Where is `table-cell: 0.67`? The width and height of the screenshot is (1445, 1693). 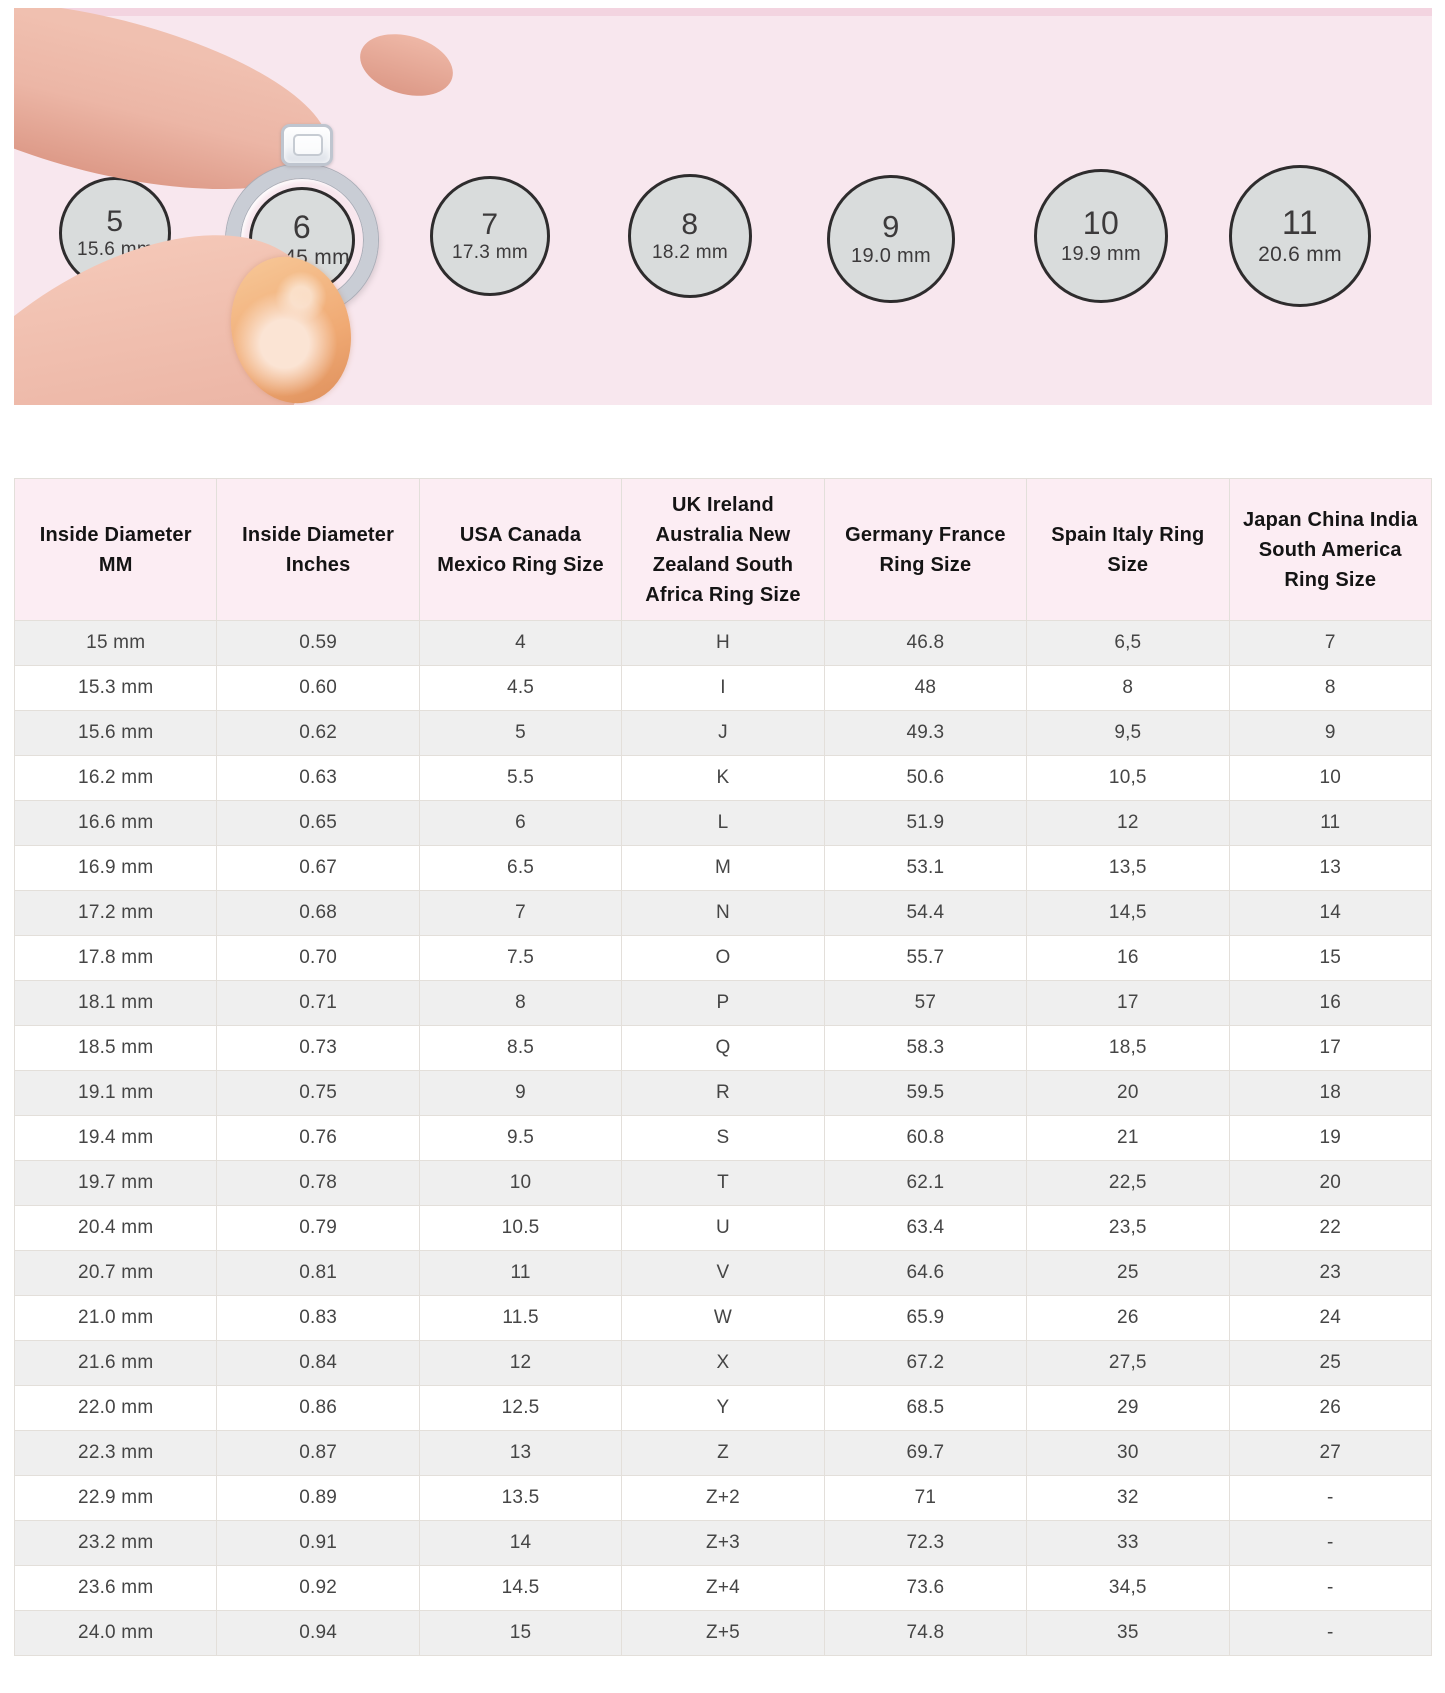
table-cell: 0.67 is located at coordinates (318, 868).